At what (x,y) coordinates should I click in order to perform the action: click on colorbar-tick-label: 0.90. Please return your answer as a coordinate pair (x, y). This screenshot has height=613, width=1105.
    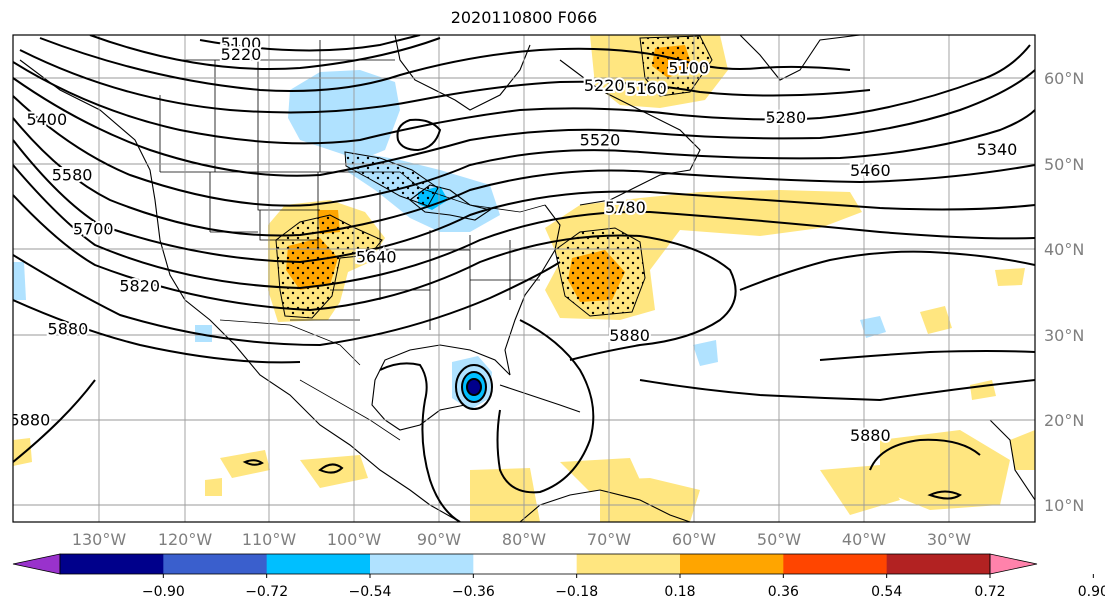
    Looking at the image, I should click on (1091, 592).